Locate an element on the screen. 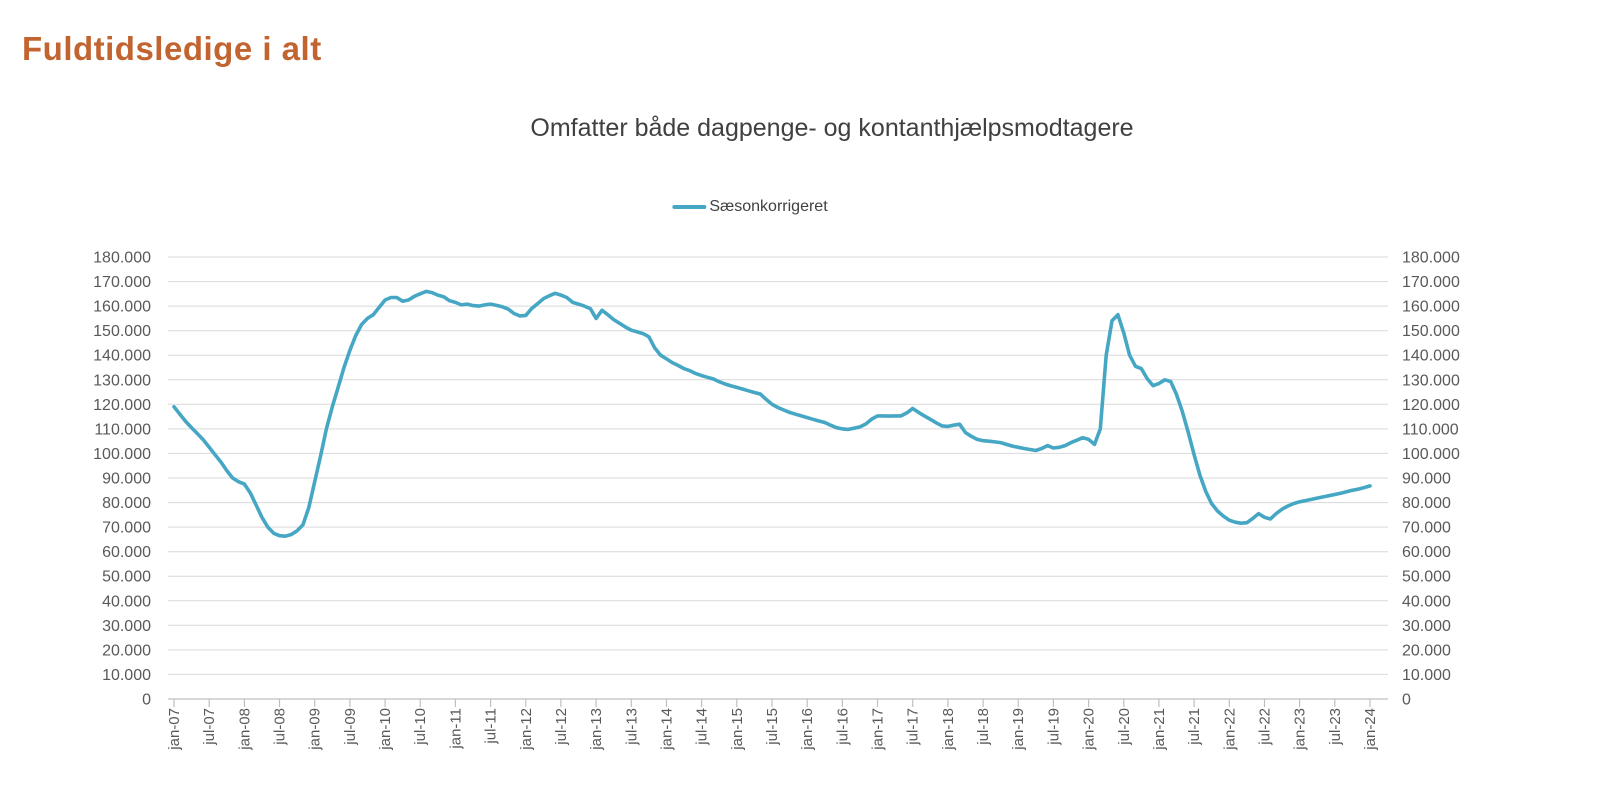  svg-text: jul-17 is located at coordinates (913, 727).